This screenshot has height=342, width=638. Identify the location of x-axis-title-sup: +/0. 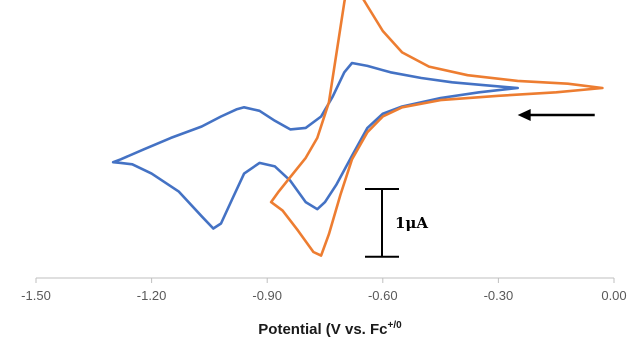
(395, 325).